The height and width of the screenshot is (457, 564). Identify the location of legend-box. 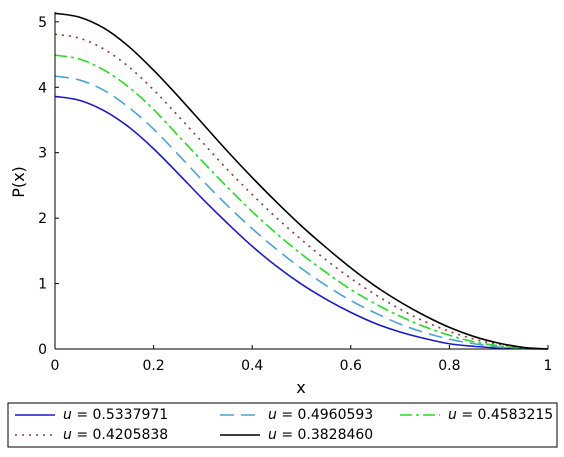
(282, 425).